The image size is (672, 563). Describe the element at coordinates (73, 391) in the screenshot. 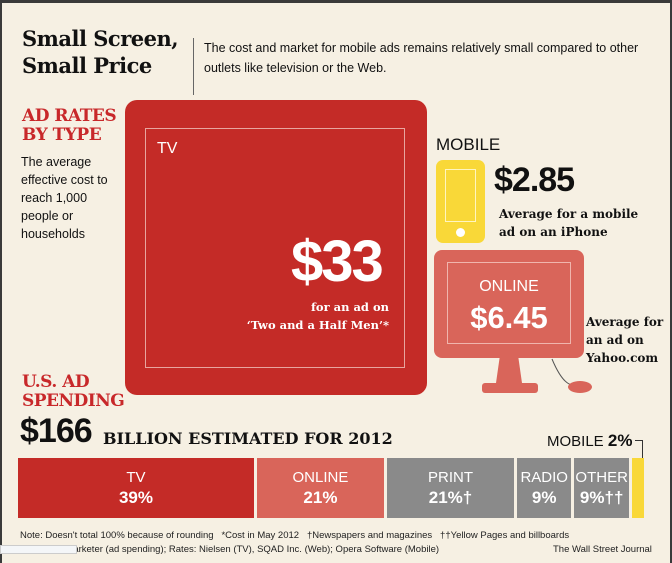

I see `spending-heading: U.S. AD SPENDING` at that location.